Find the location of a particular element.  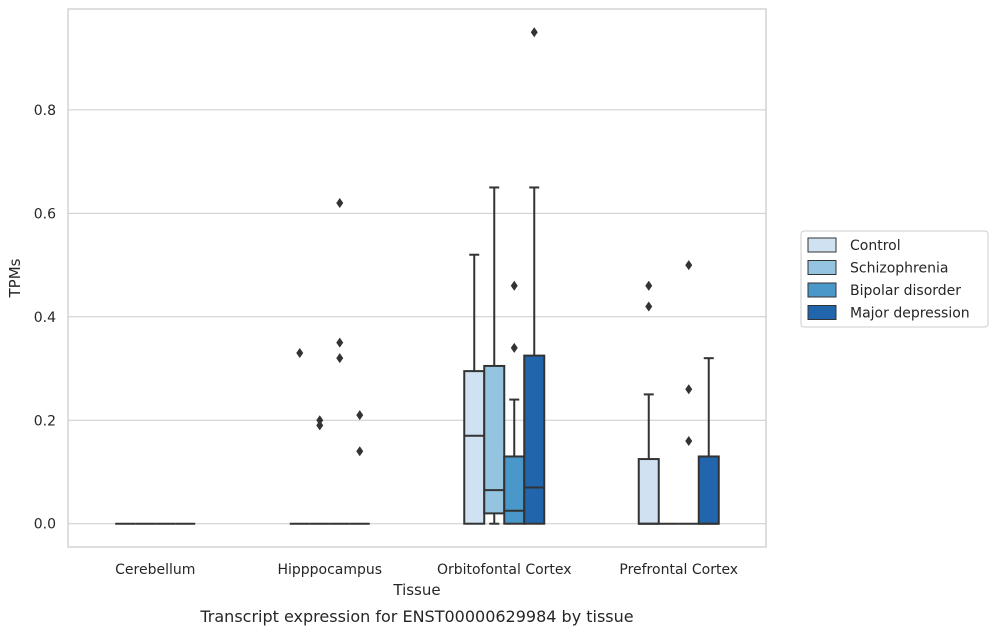

y-tick-label: 0.8 is located at coordinates (45, 111).